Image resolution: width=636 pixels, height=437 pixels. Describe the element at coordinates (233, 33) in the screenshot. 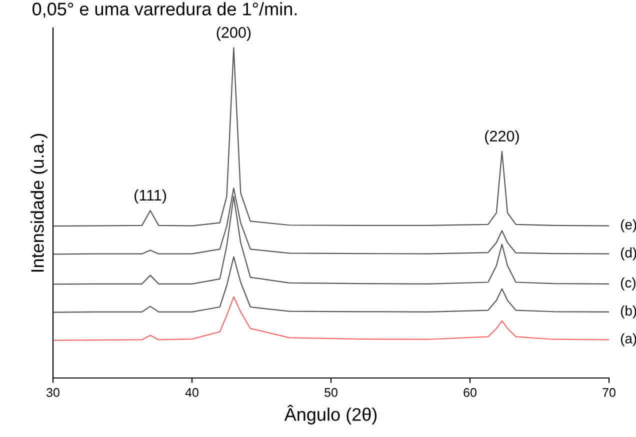

I see `annotation: (200)` at that location.